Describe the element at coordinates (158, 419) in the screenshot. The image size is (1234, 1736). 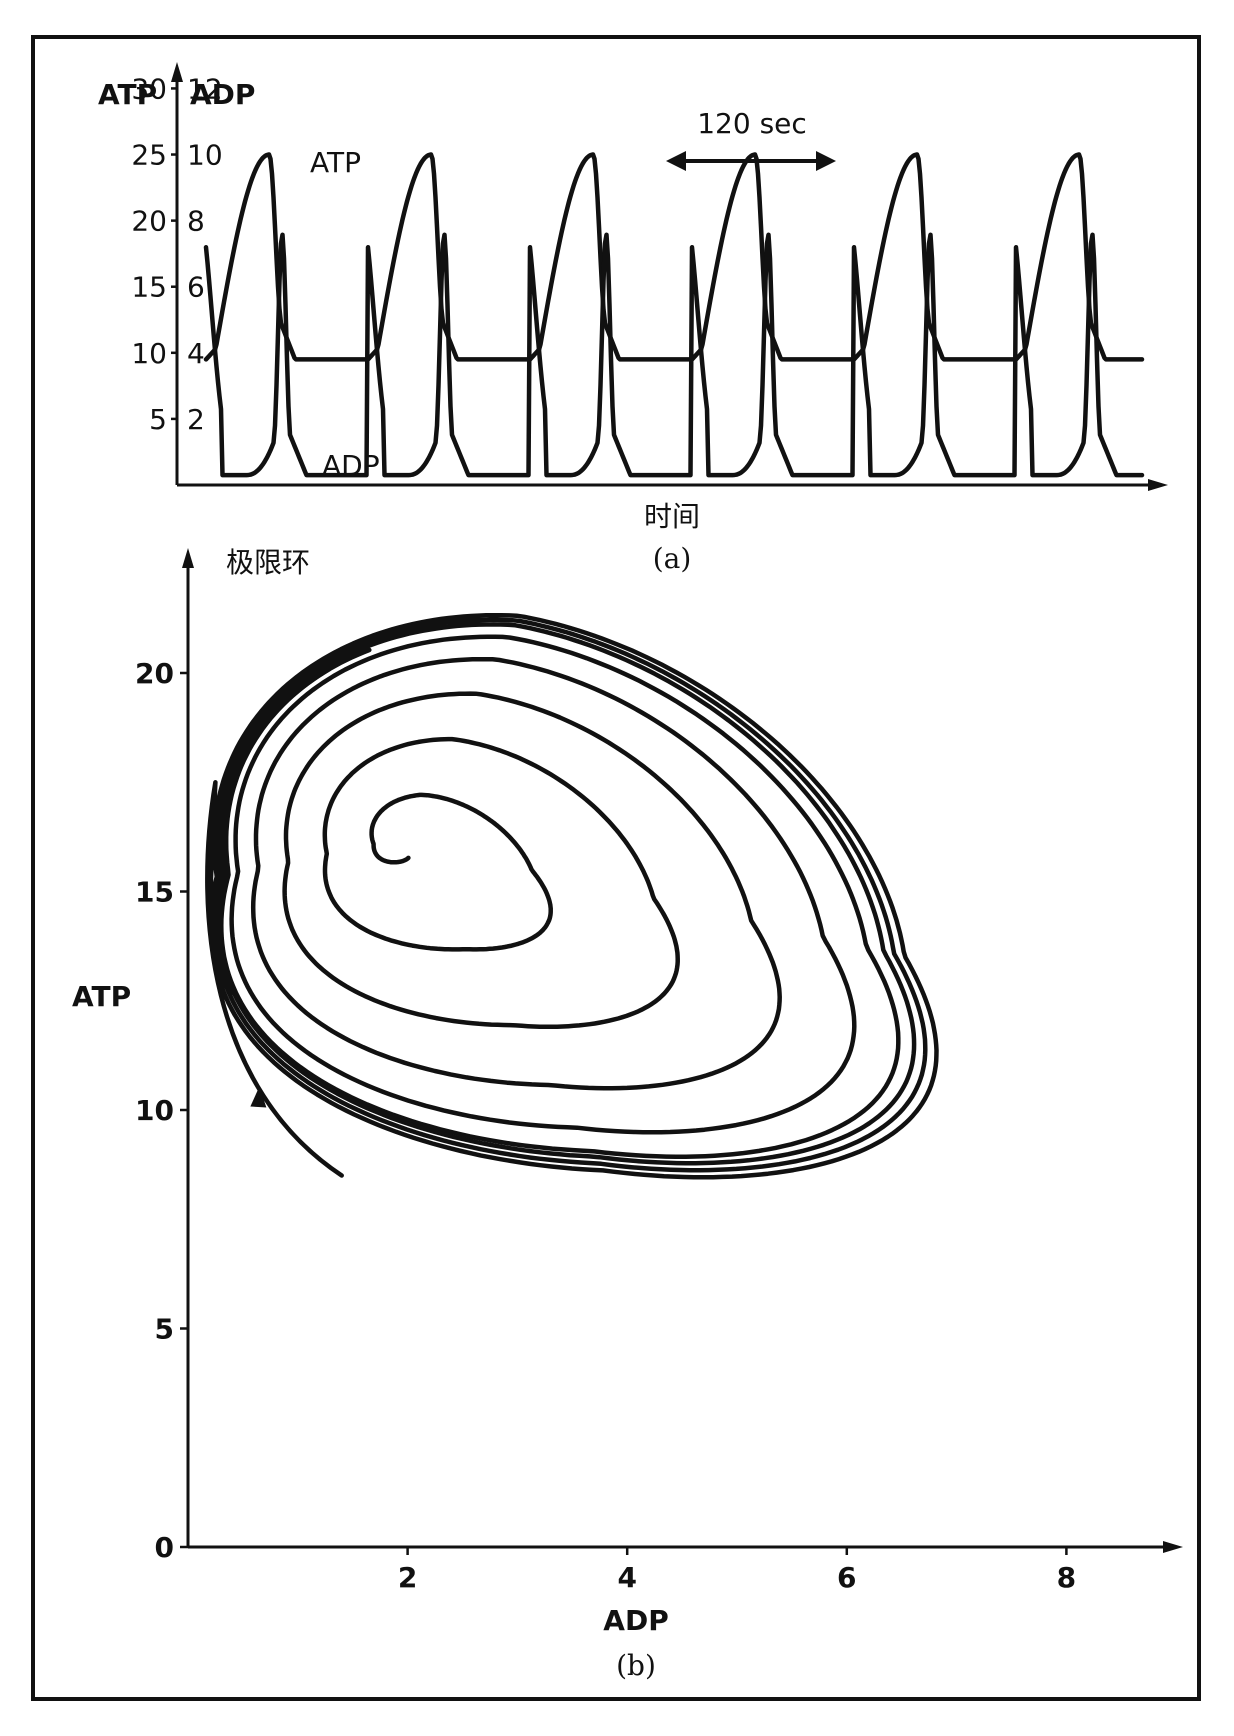
I see `atp-tick-label: 5` at that location.